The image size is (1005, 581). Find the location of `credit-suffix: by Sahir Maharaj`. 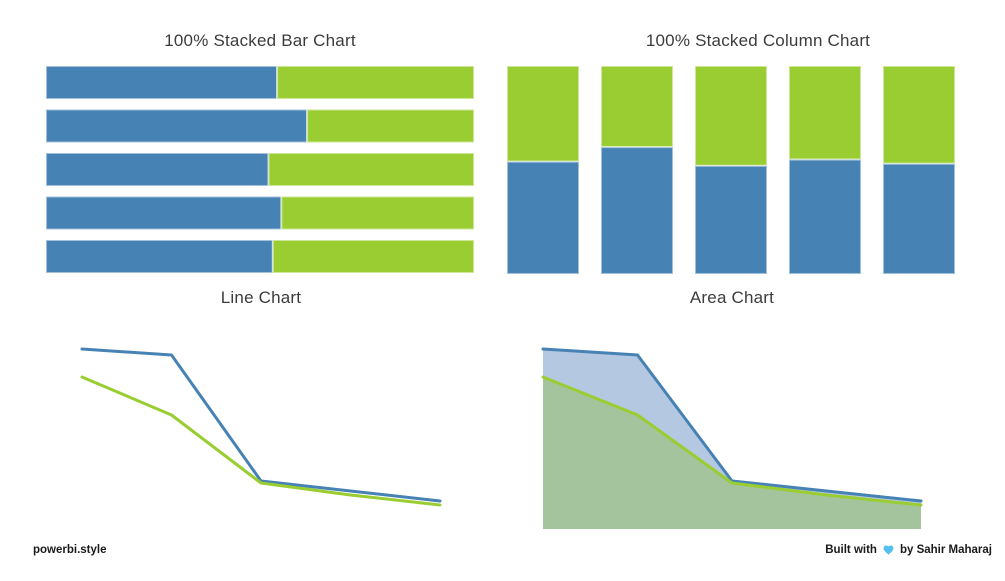

credit-suffix: by Sahir Maharaj is located at coordinates (945, 550).